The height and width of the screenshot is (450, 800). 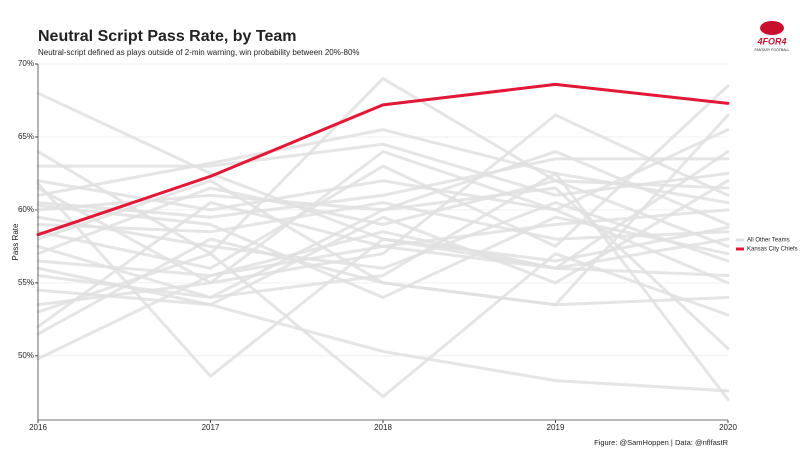 What do you see at coordinates (26, 355) in the screenshot?
I see `y-tick-label: 50%` at bounding box center [26, 355].